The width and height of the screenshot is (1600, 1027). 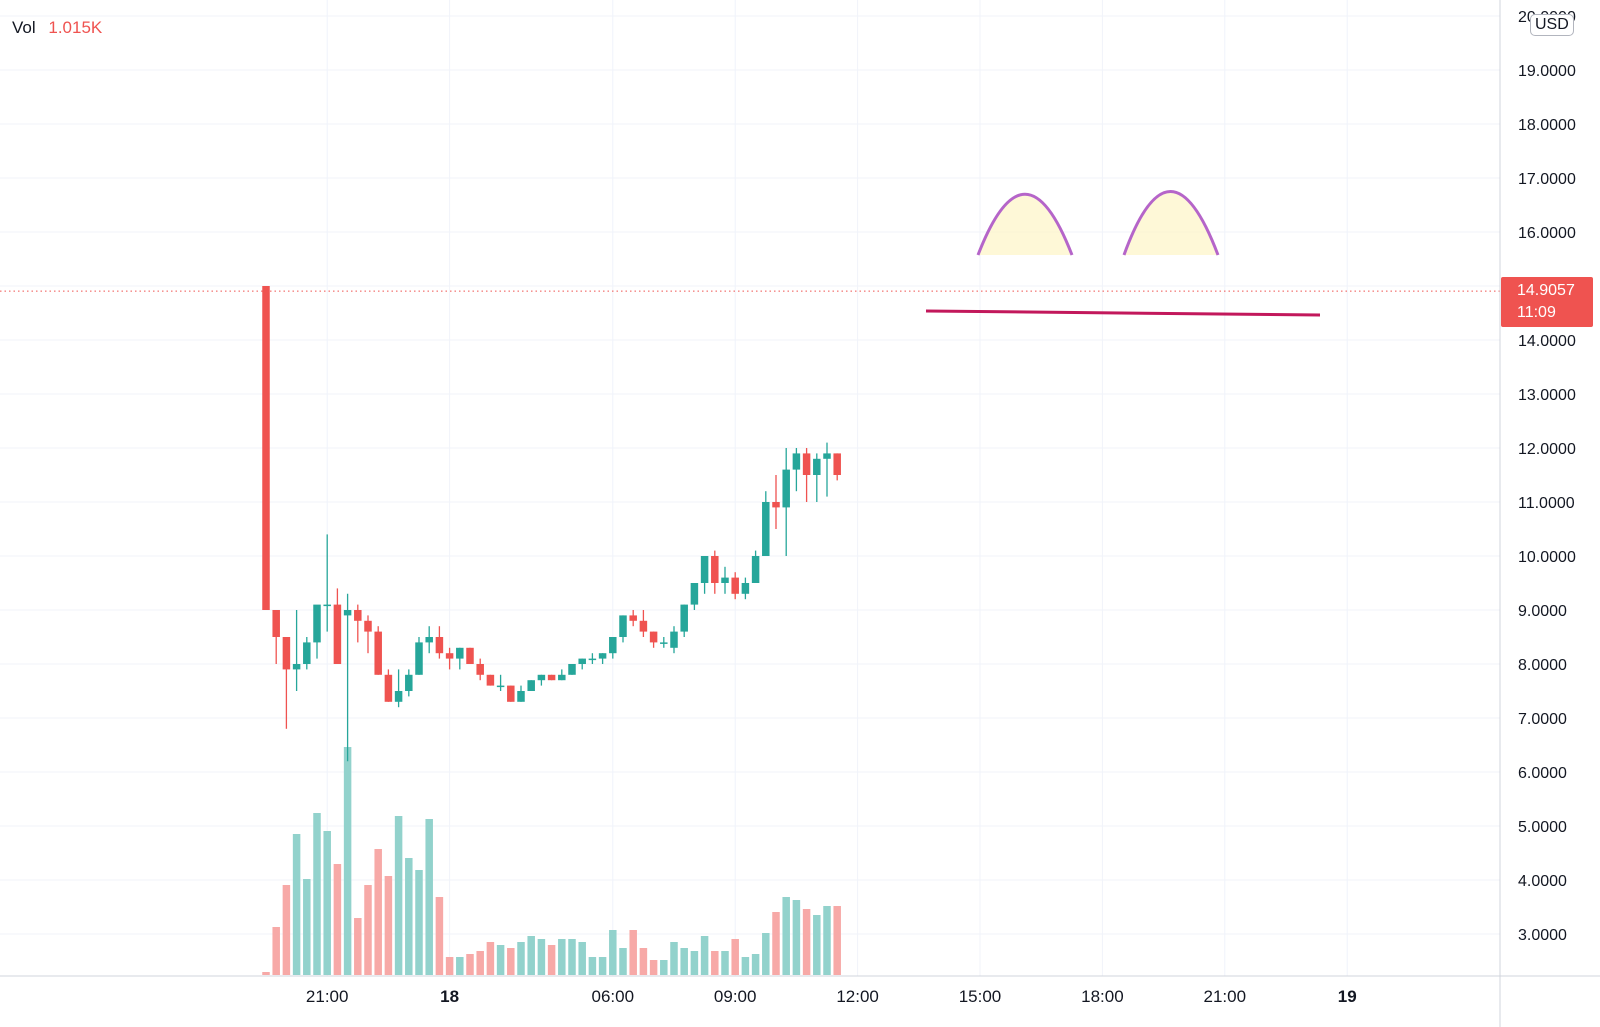 I want to click on y-tick-label: 8.0000, so click(x=1542, y=665).